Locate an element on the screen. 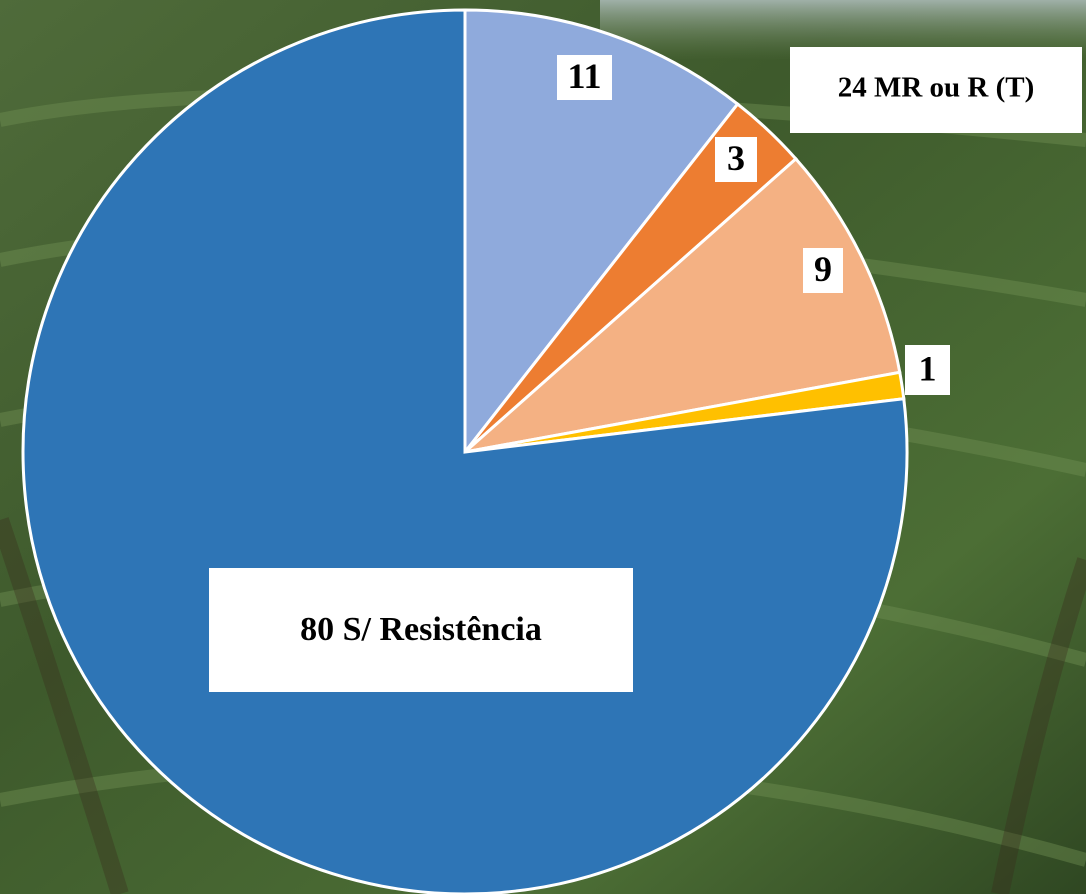 The image size is (1086, 894). data-label: 1 is located at coordinates (928, 368).